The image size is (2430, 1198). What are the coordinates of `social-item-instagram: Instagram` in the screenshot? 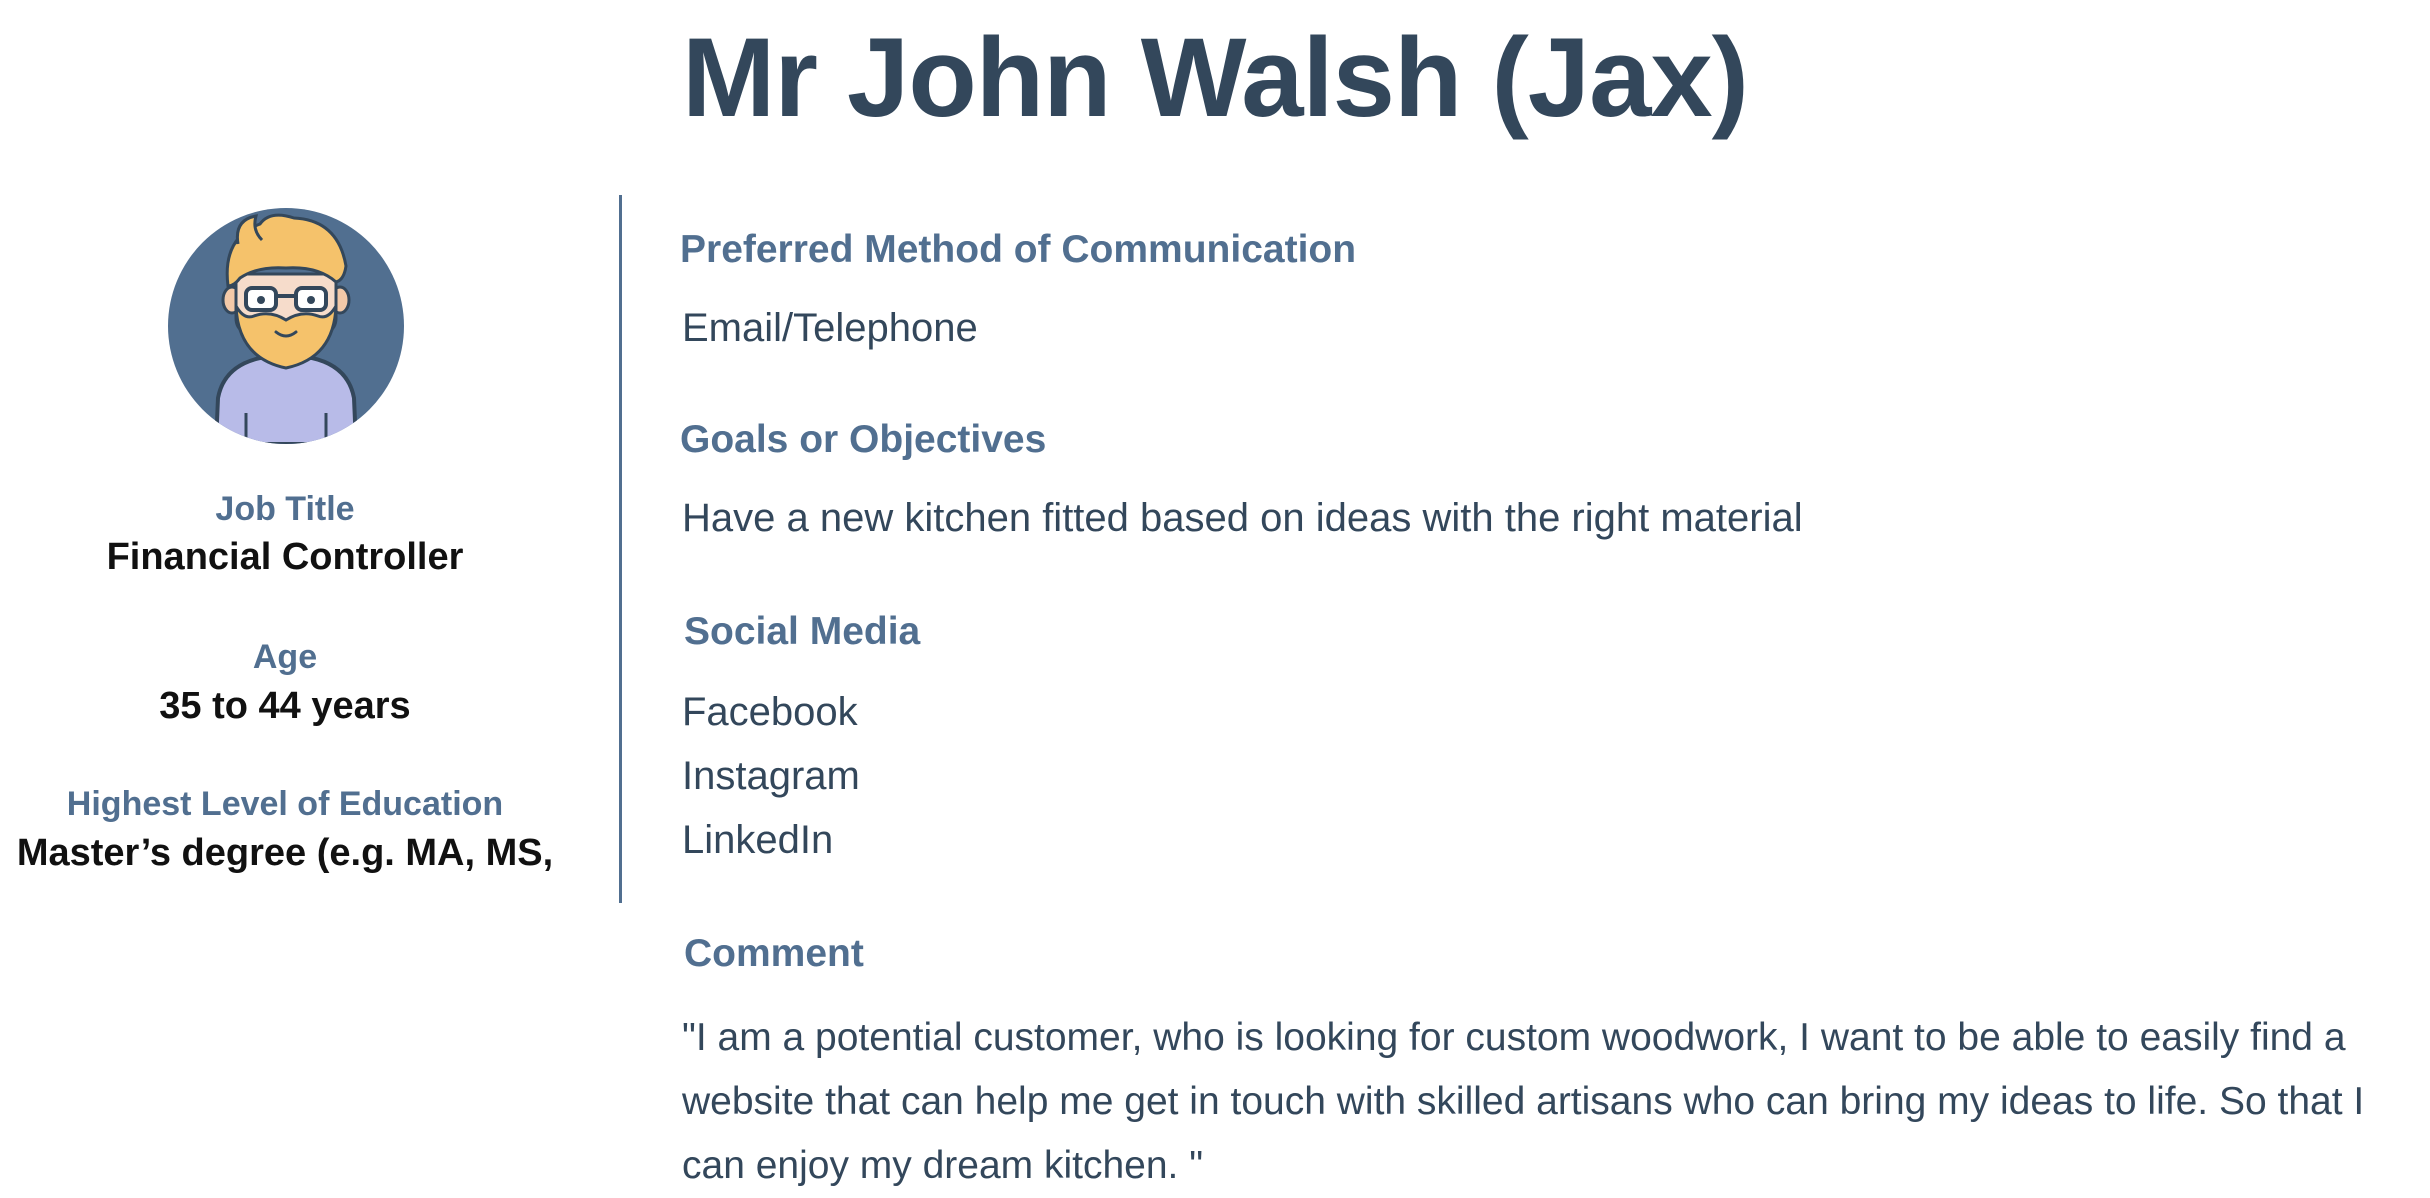 It's located at (771, 776).